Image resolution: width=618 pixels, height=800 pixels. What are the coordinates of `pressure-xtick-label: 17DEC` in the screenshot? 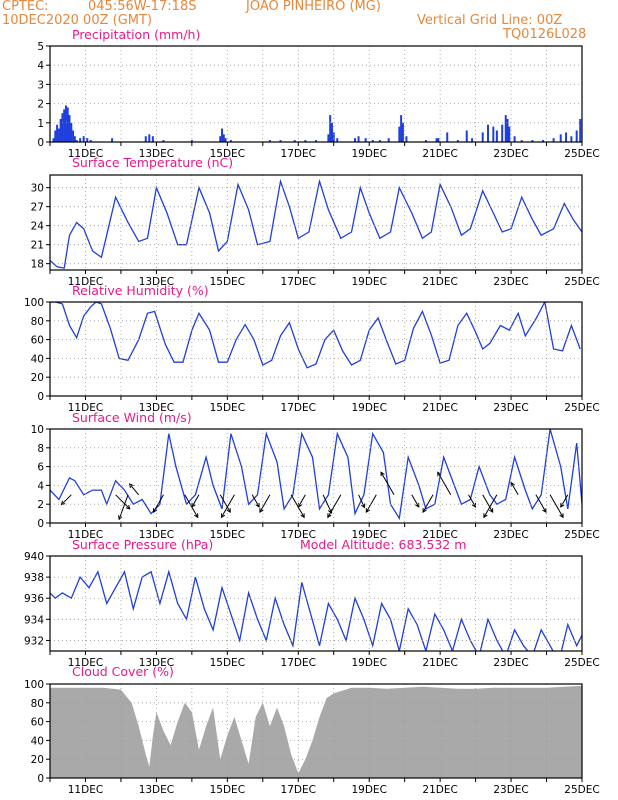 It's located at (298, 663).